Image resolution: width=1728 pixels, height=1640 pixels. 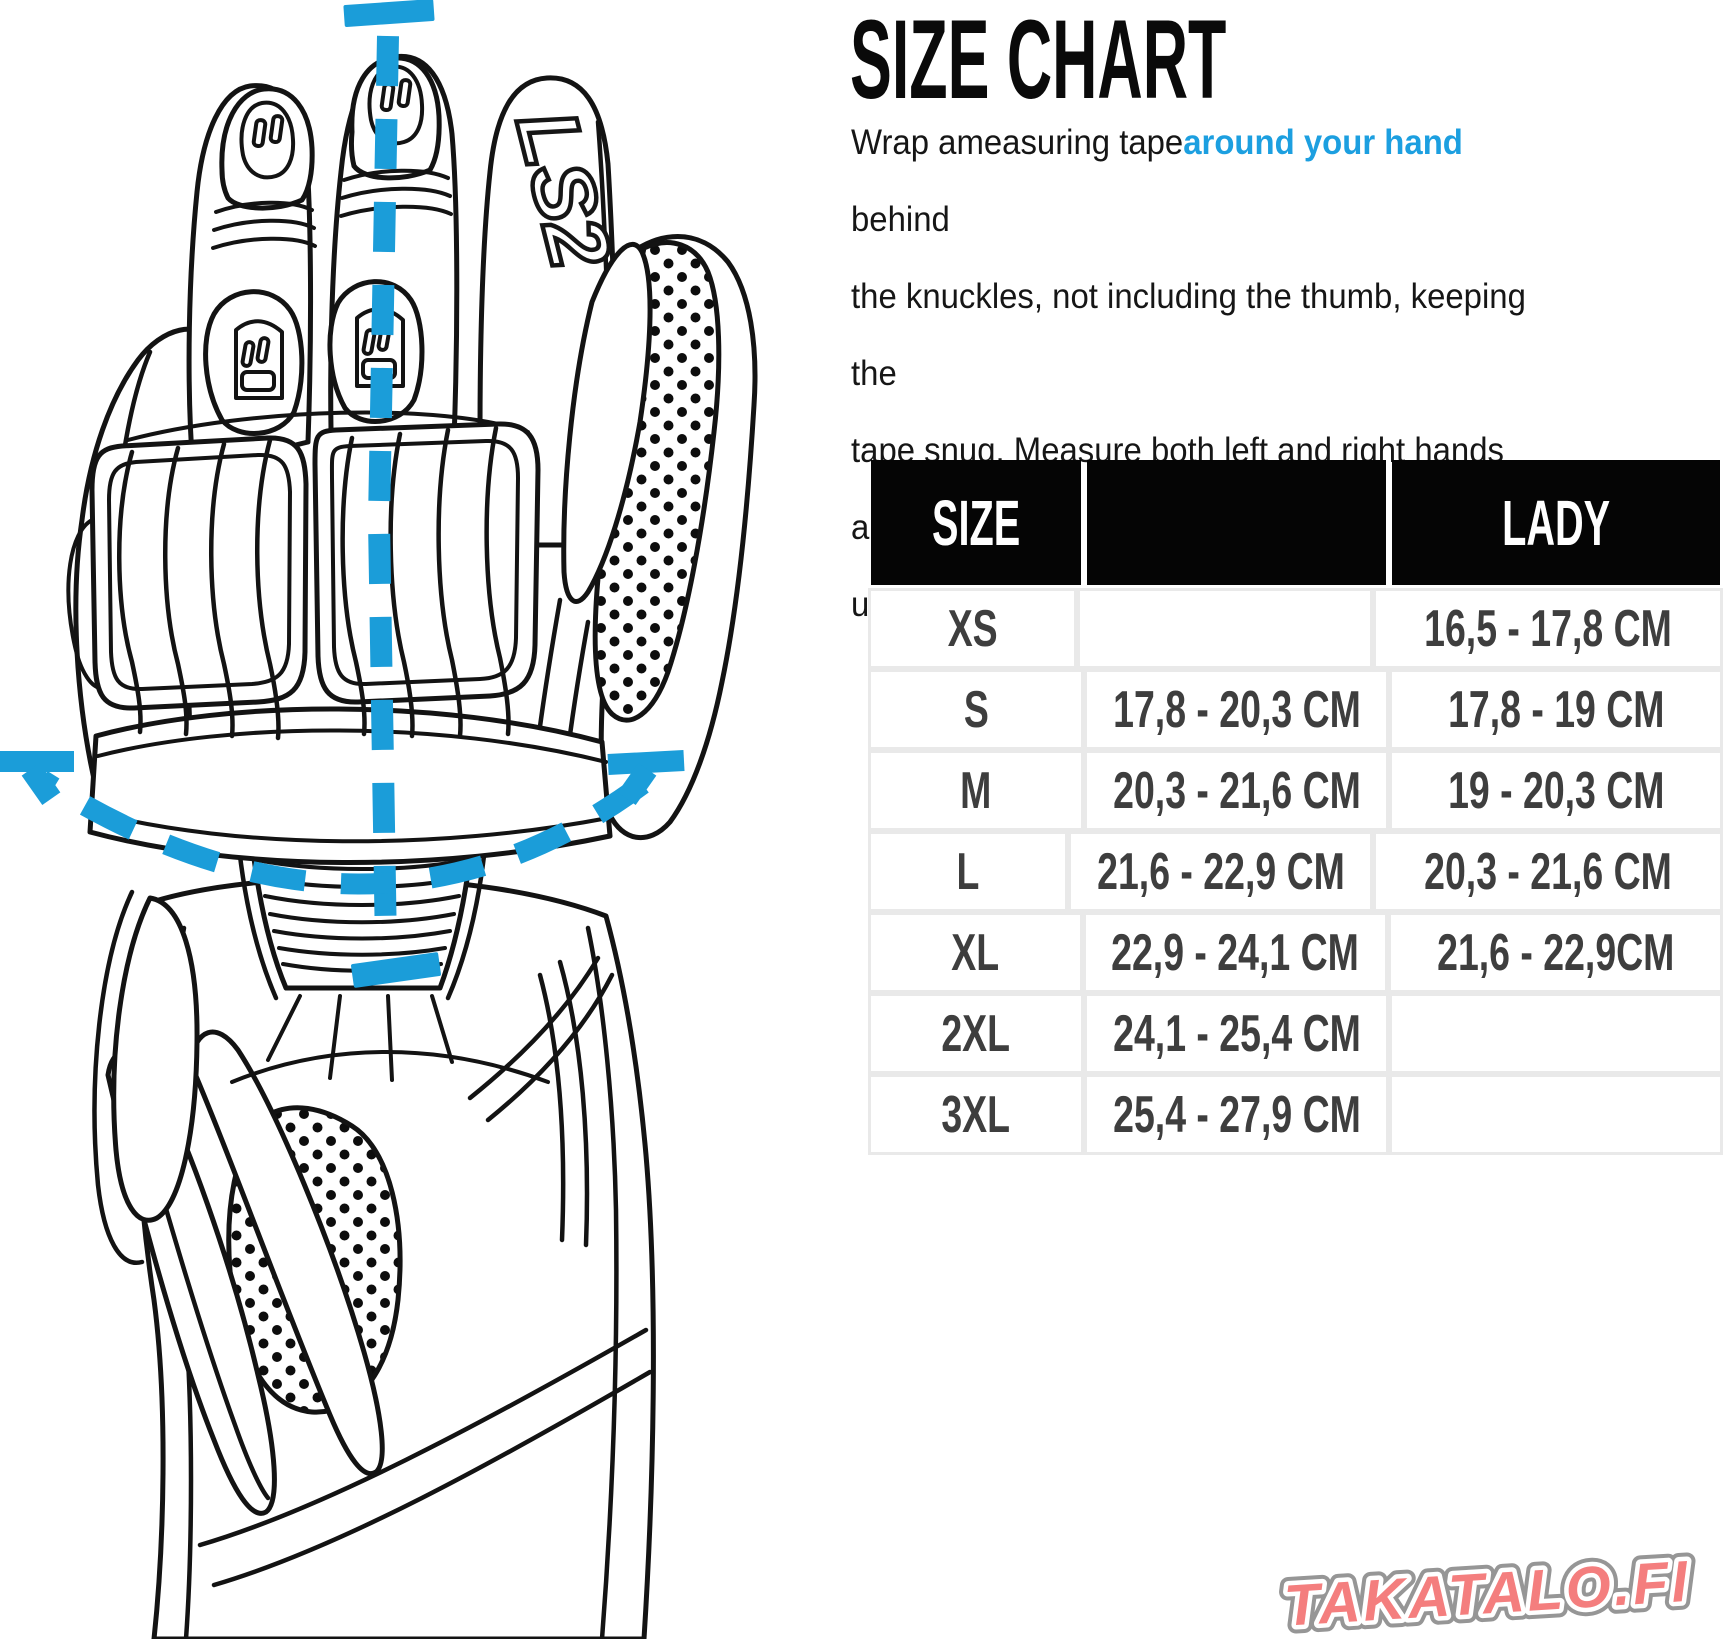 I want to click on size-label: S, so click(x=976, y=709).